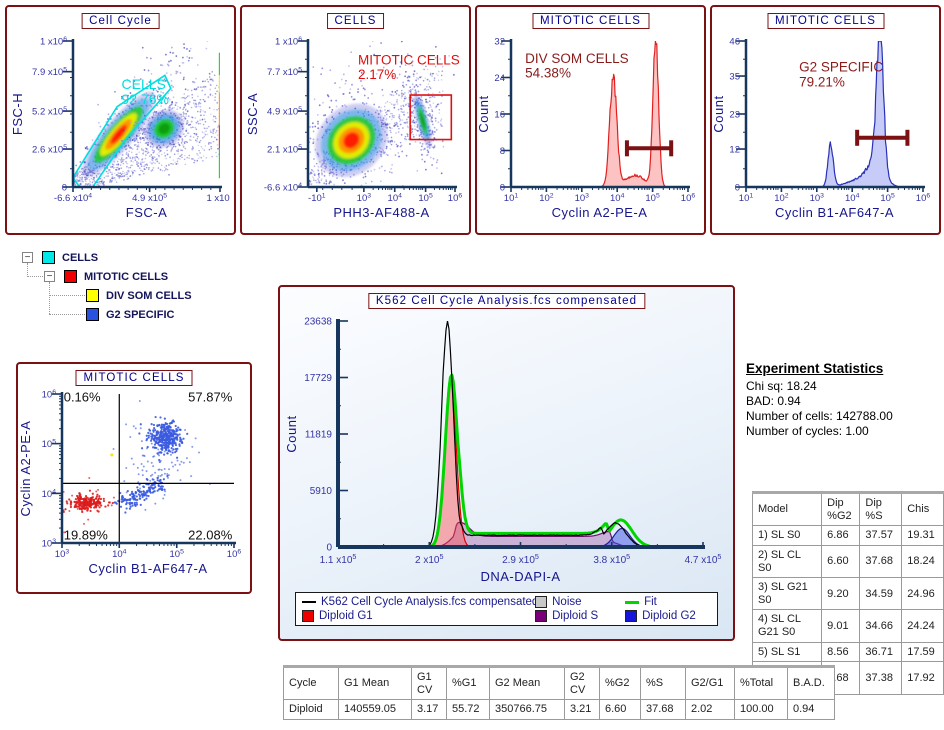 This screenshot has width=944, height=730. I want to click on svg-text: DNA-DAPI-A, so click(520, 576).